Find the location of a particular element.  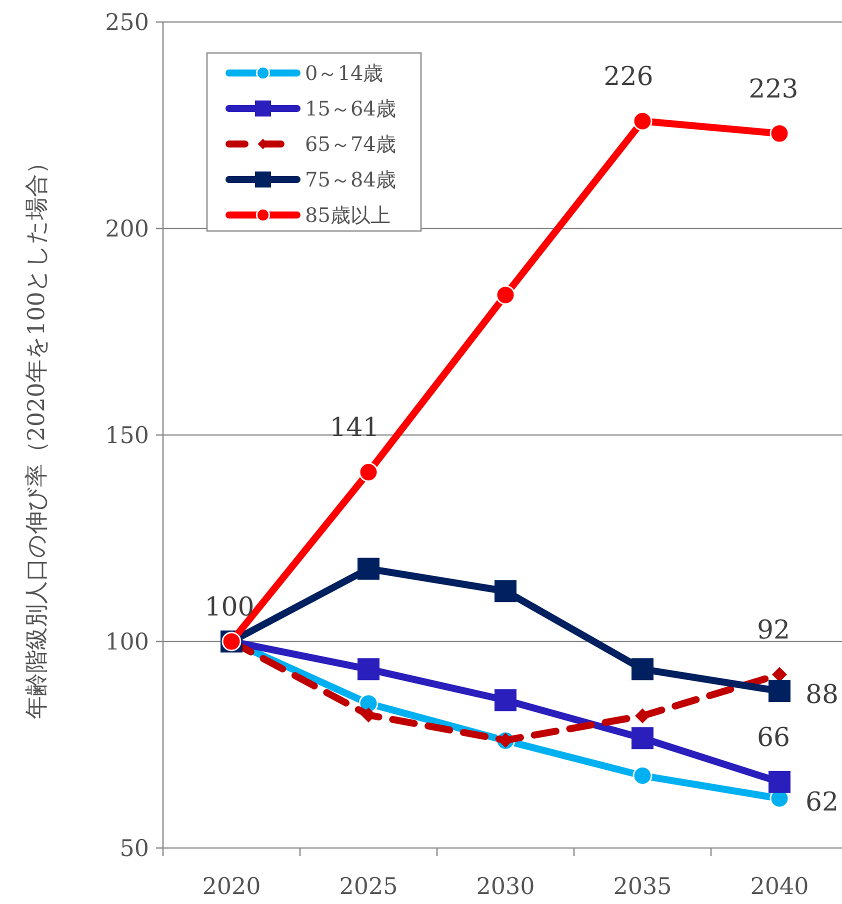

legend-label: 65～74歳 is located at coordinates (350, 144).